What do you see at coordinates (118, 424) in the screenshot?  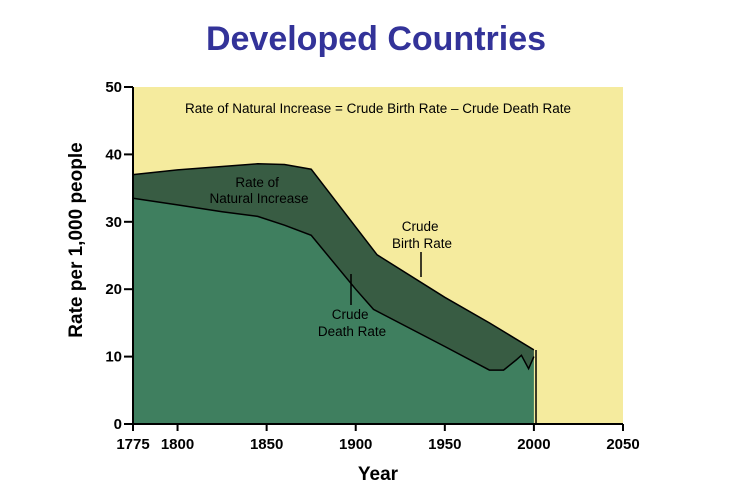 I see `y-tick-label: 0` at bounding box center [118, 424].